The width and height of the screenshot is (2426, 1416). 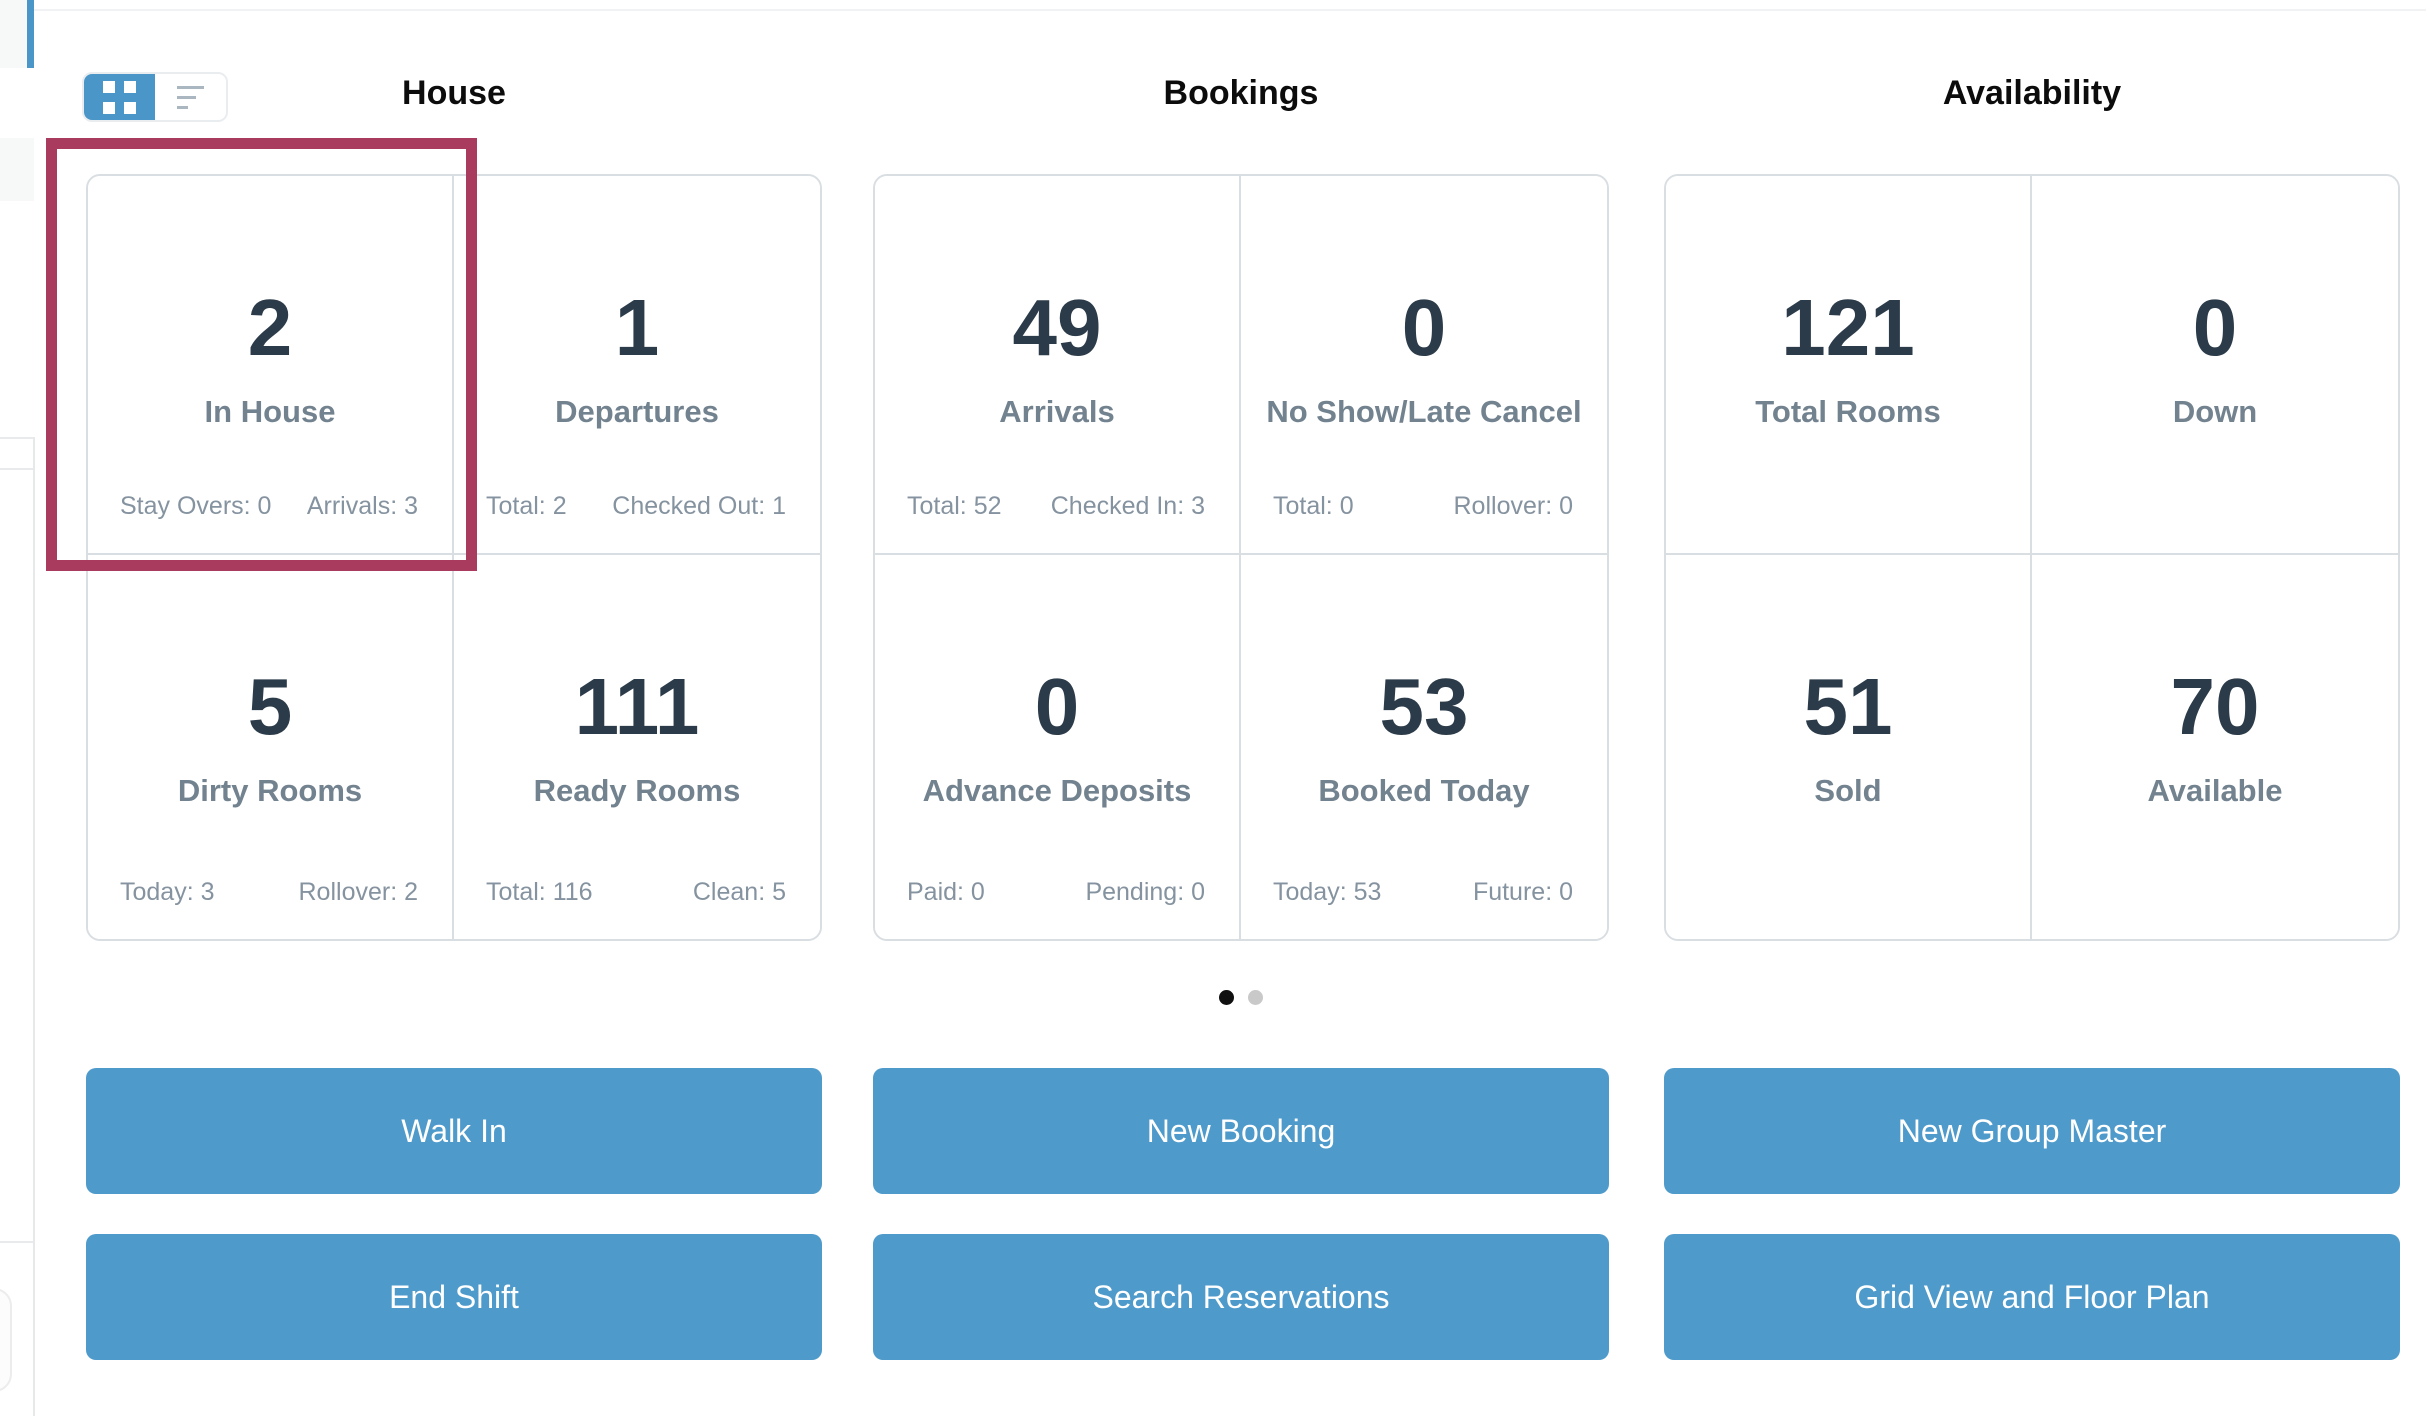 I want to click on card-value: 5, so click(x=270, y=706).